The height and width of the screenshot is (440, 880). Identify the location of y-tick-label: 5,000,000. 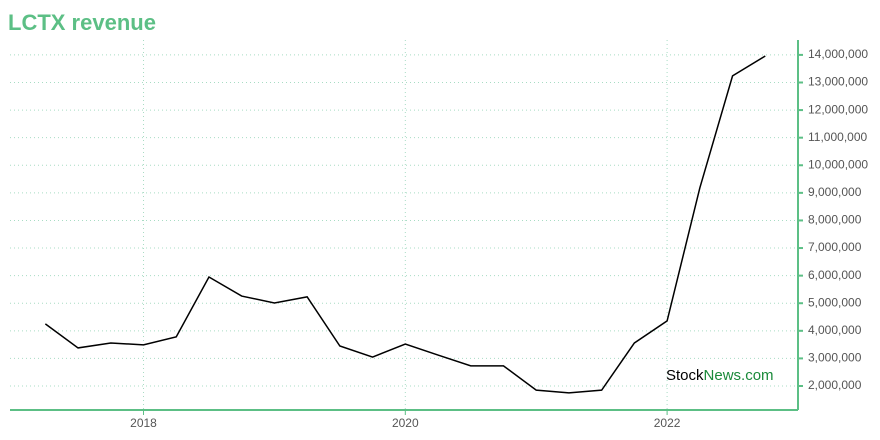
(835, 302).